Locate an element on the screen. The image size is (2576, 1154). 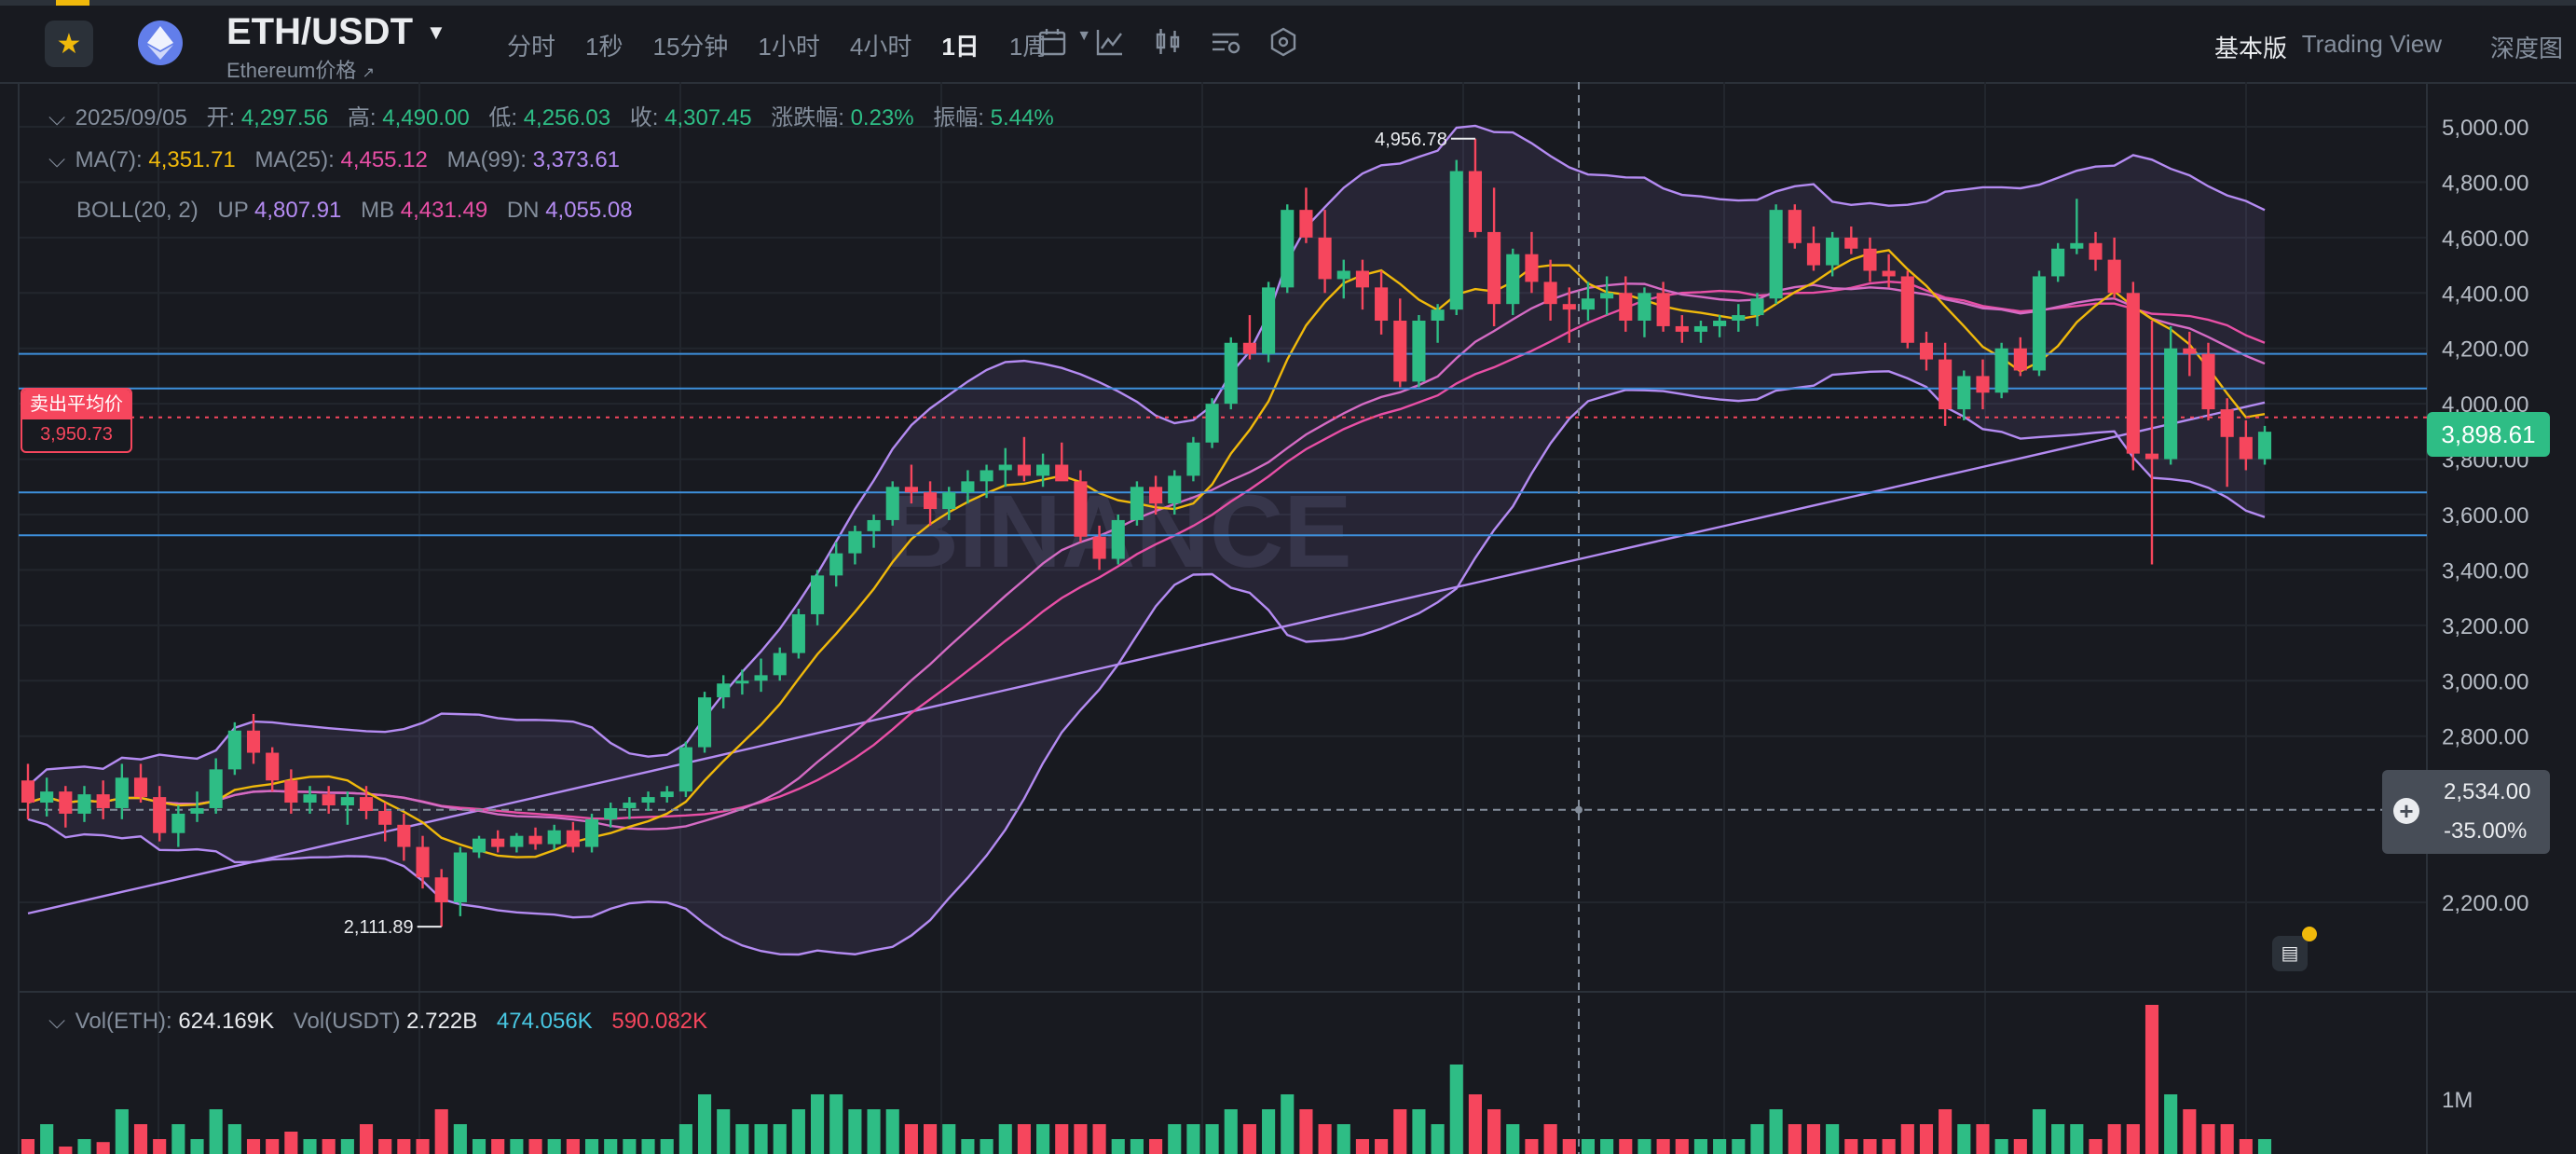
settings-list-icon is located at coordinates (1225, 42).